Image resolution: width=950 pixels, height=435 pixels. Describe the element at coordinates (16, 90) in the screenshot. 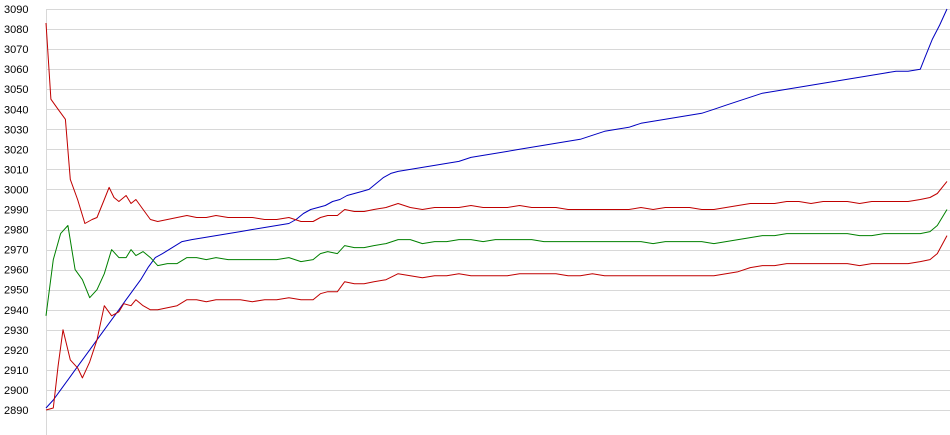

I see `y-tick-label: 3050` at that location.